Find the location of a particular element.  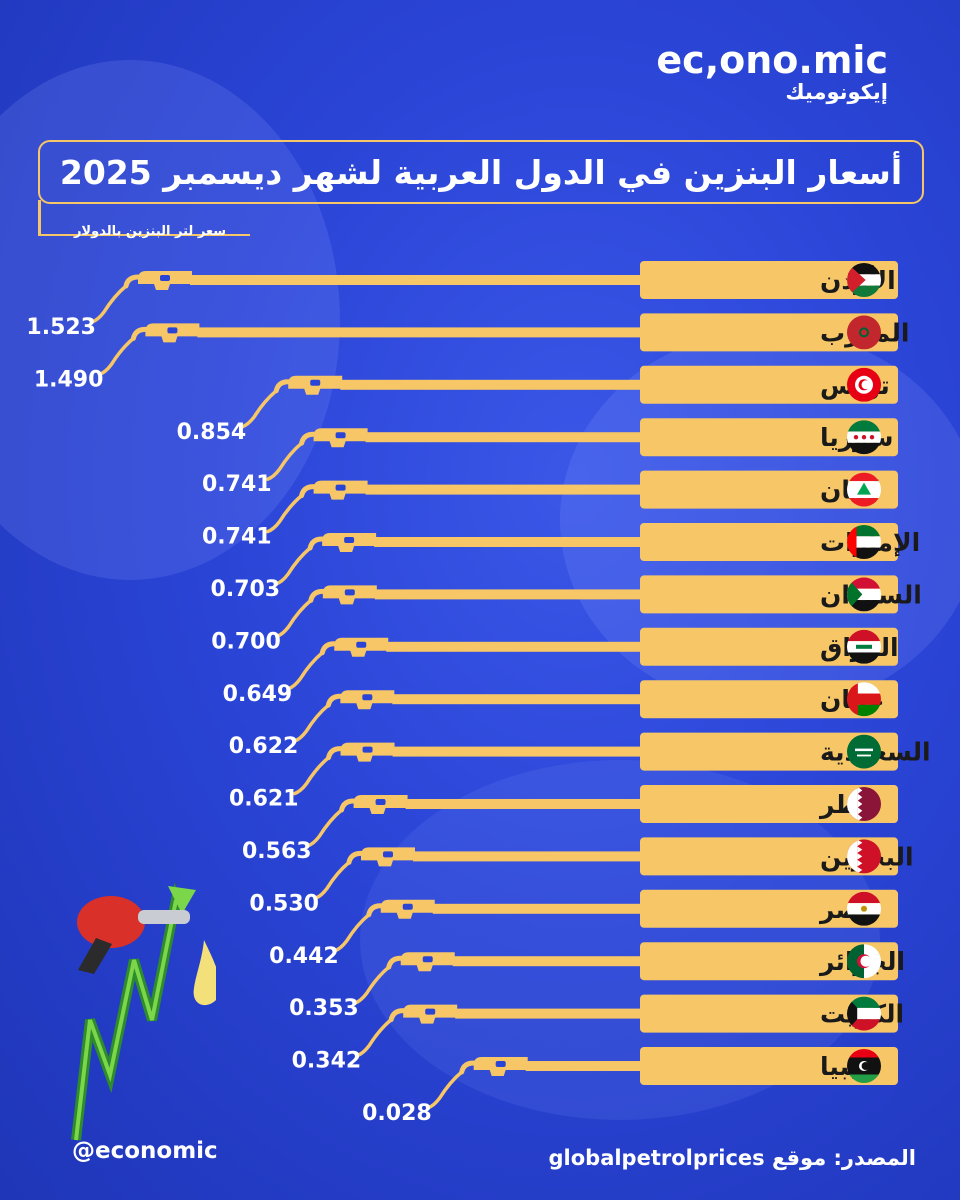

flag-lebanon-icon is located at coordinates (864, 489).